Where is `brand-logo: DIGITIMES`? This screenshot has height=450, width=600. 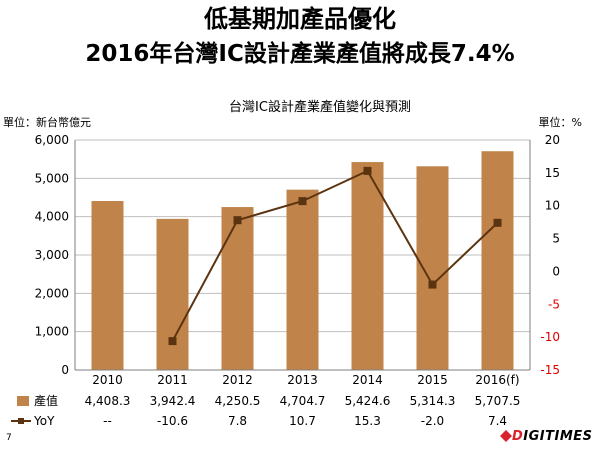 brand-logo: DIGITIMES is located at coordinates (552, 436).